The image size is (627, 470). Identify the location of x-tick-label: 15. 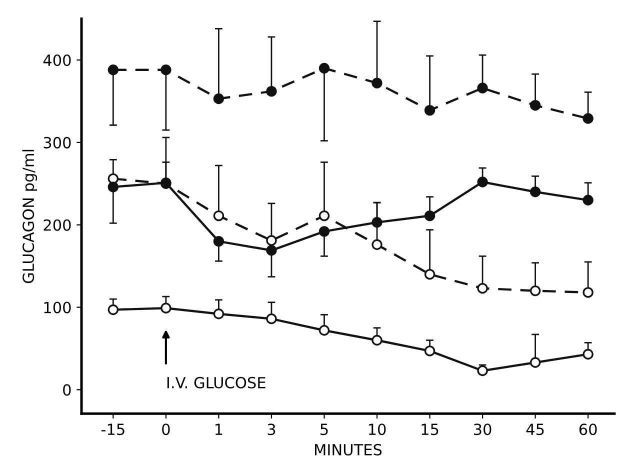
(430, 430).